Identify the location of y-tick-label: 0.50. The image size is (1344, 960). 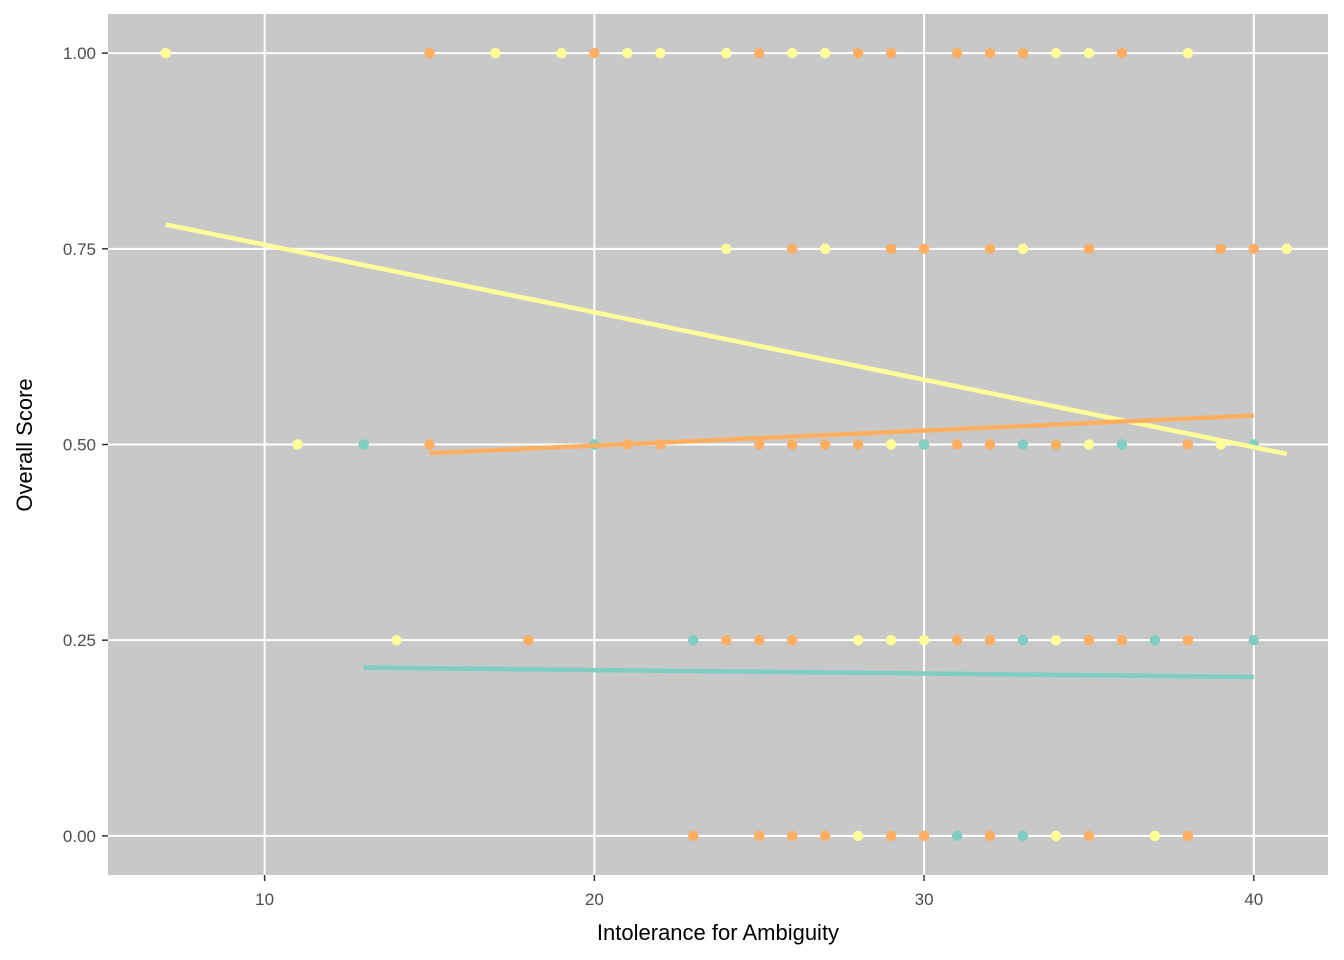
(79, 445).